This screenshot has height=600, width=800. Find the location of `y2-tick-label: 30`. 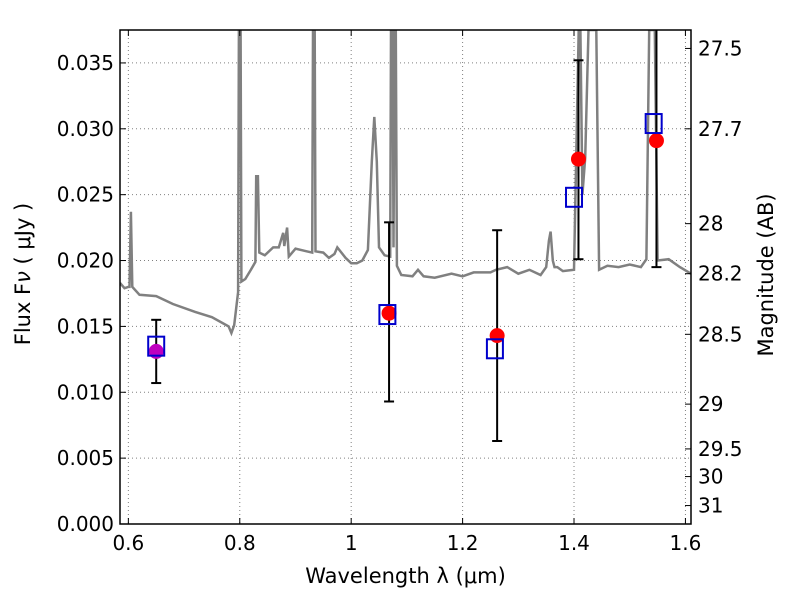

y2-tick-label: 30 is located at coordinates (710, 477).